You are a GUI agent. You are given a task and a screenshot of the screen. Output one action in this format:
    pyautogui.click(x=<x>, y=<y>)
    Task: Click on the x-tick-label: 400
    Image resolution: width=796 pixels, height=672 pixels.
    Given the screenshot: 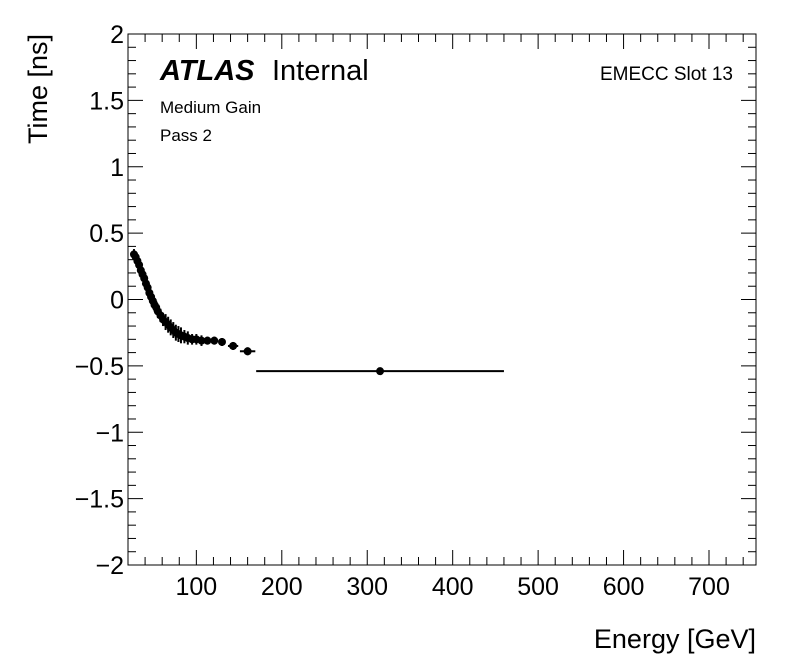 What is the action you would take?
    pyautogui.click(x=453, y=587)
    